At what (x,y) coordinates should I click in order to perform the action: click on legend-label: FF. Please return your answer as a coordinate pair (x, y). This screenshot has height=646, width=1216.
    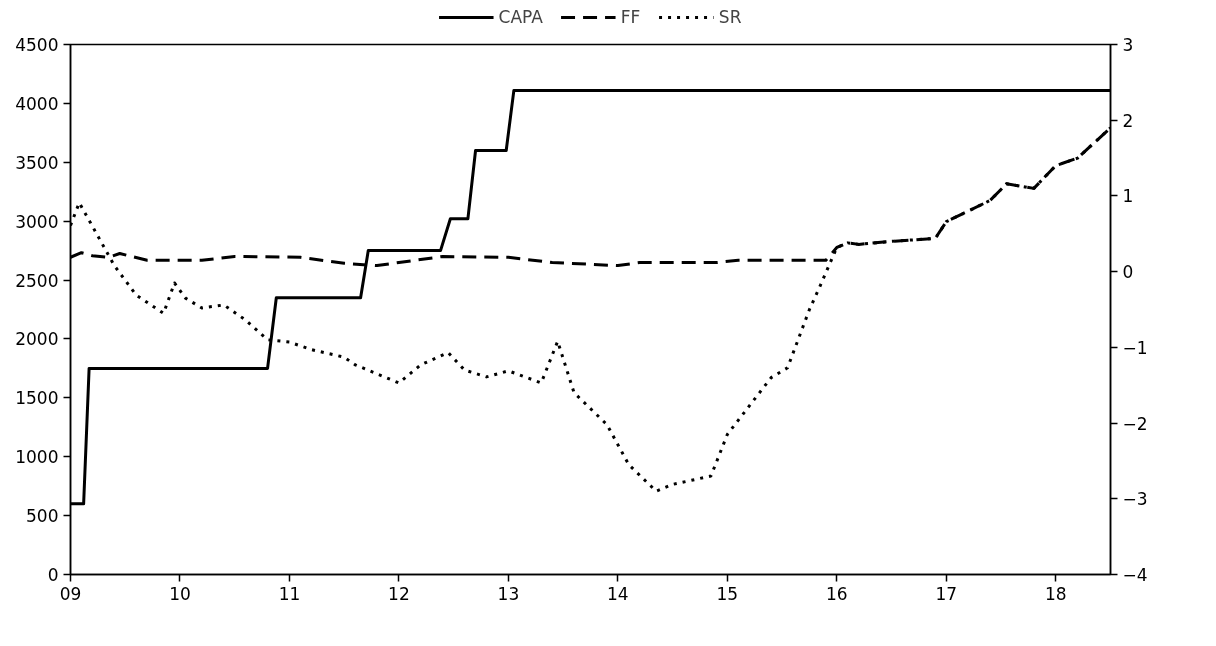
    Looking at the image, I should click on (630, 17).